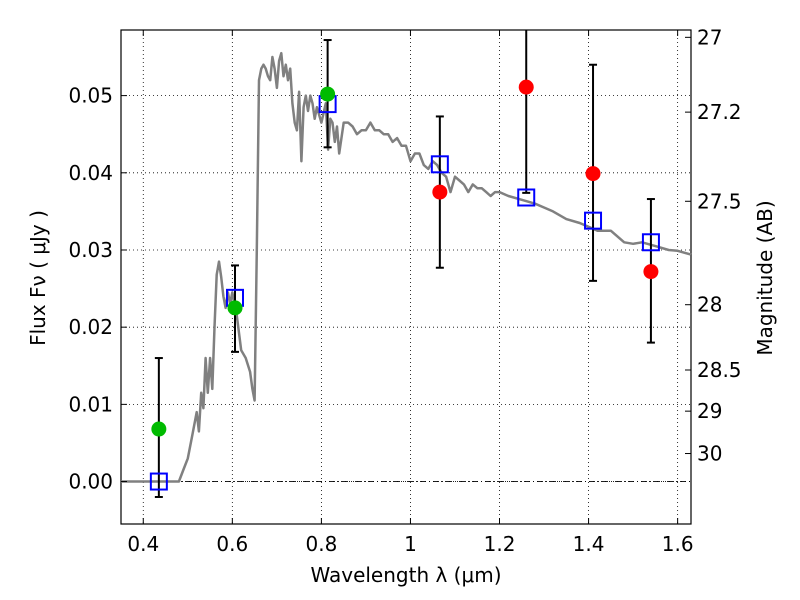 This screenshot has width=800, height=600. Describe the element at coordinates (719, 112) in the screenshot. I see `right-tick-label: 27.2` at that location.